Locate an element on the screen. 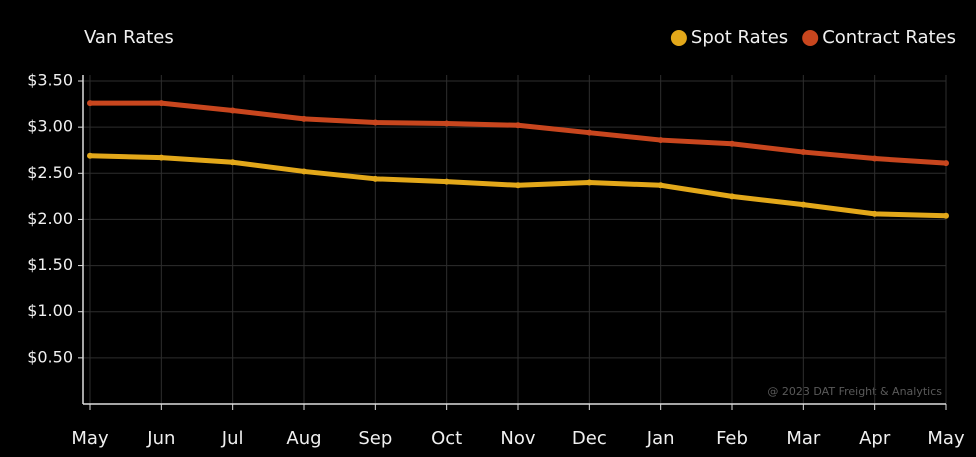 Image resolution: width=976 pixels, height=457 pixels. watermark: @ 2023 DAT Freight & Analytics is located at coordinates (854, 391).